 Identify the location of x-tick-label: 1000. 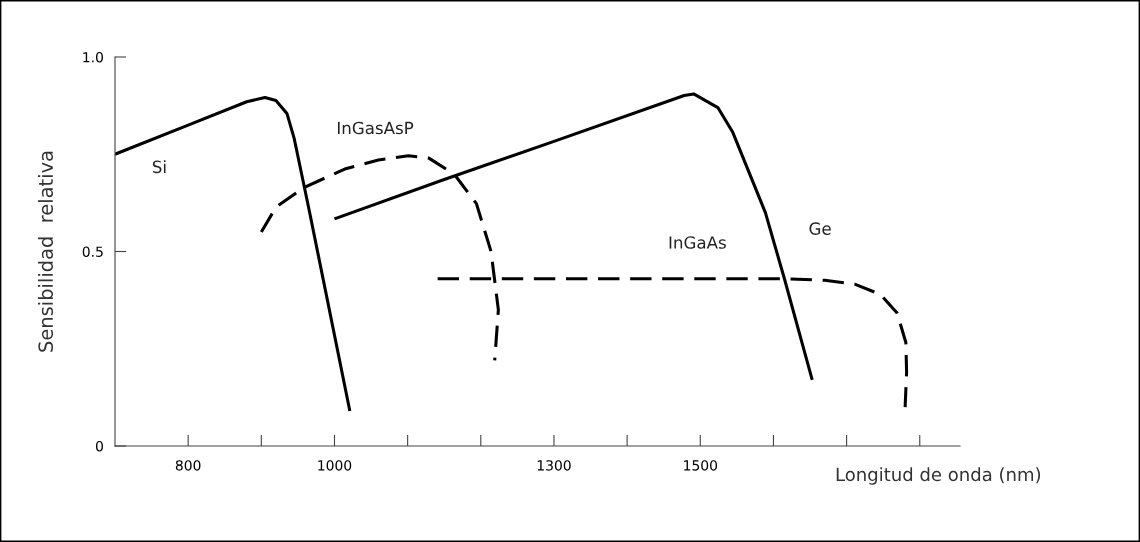
(335, 465).